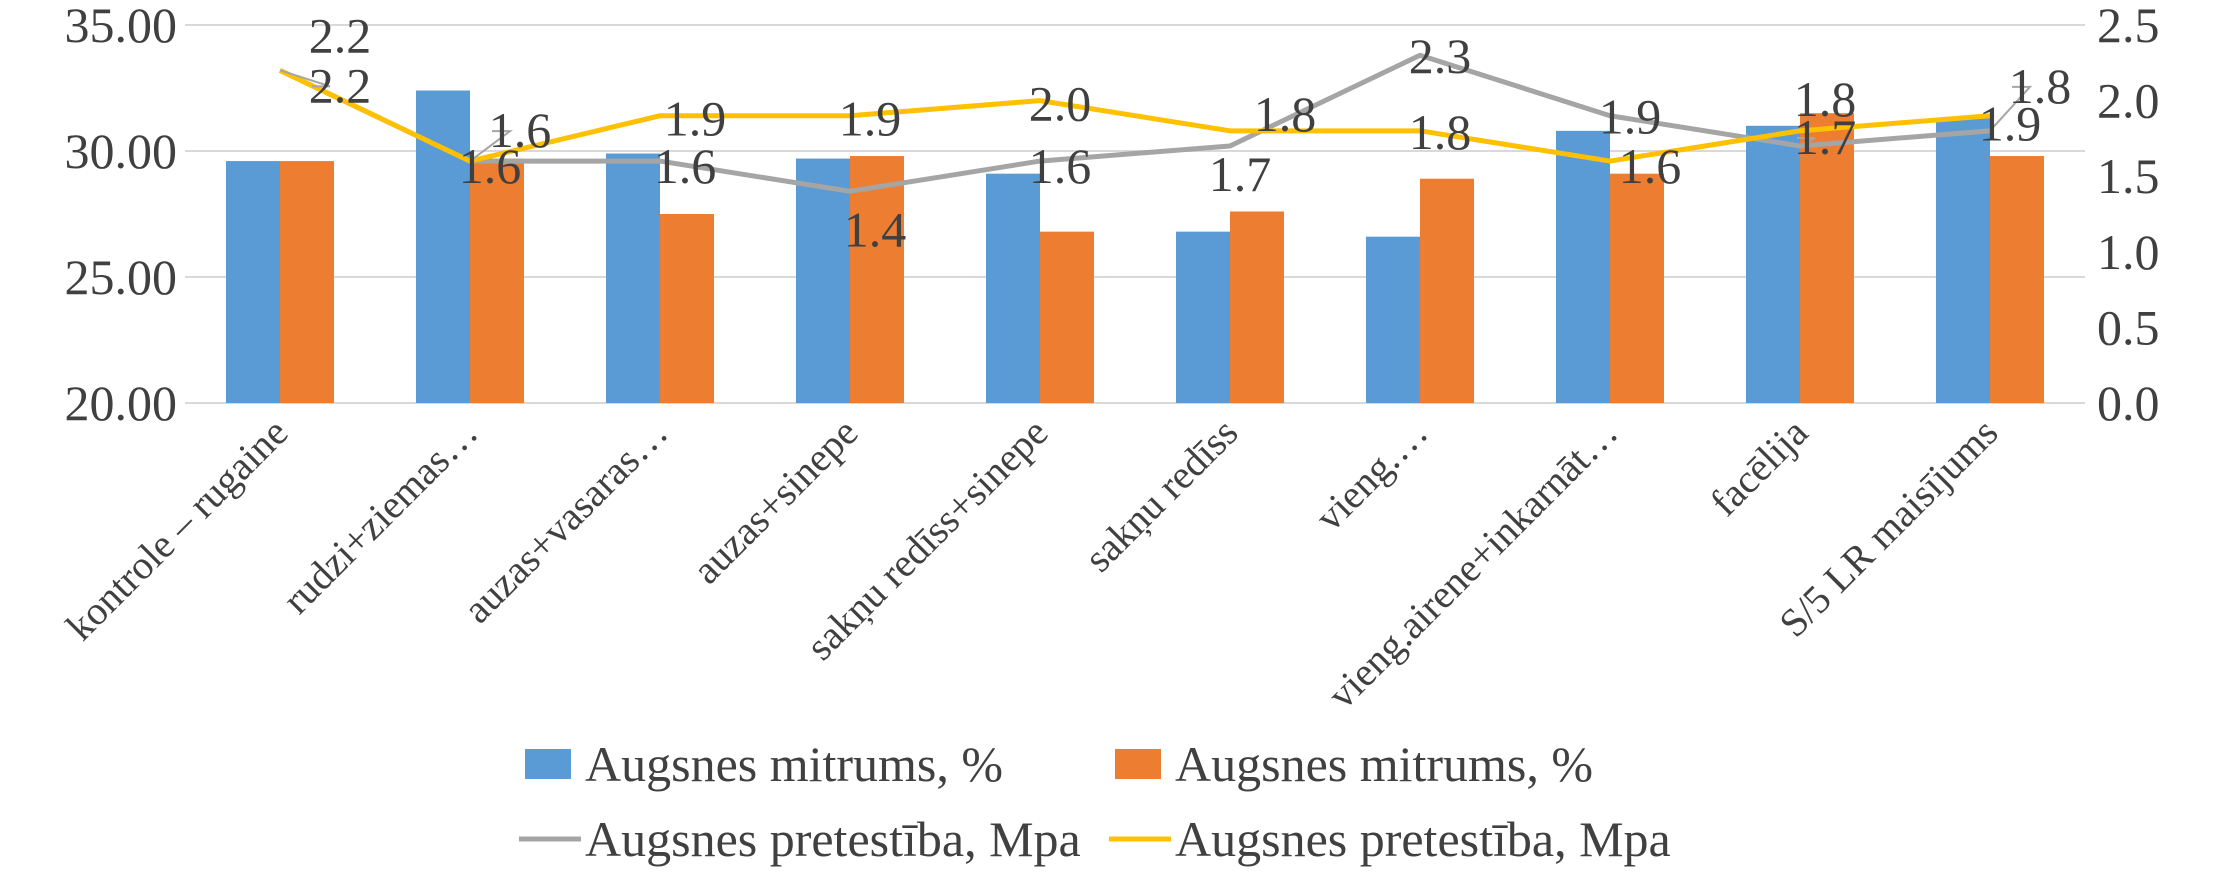 The image size is (2224, 881). I want to click on left-tick-label: 30.00, so click(121, 151).